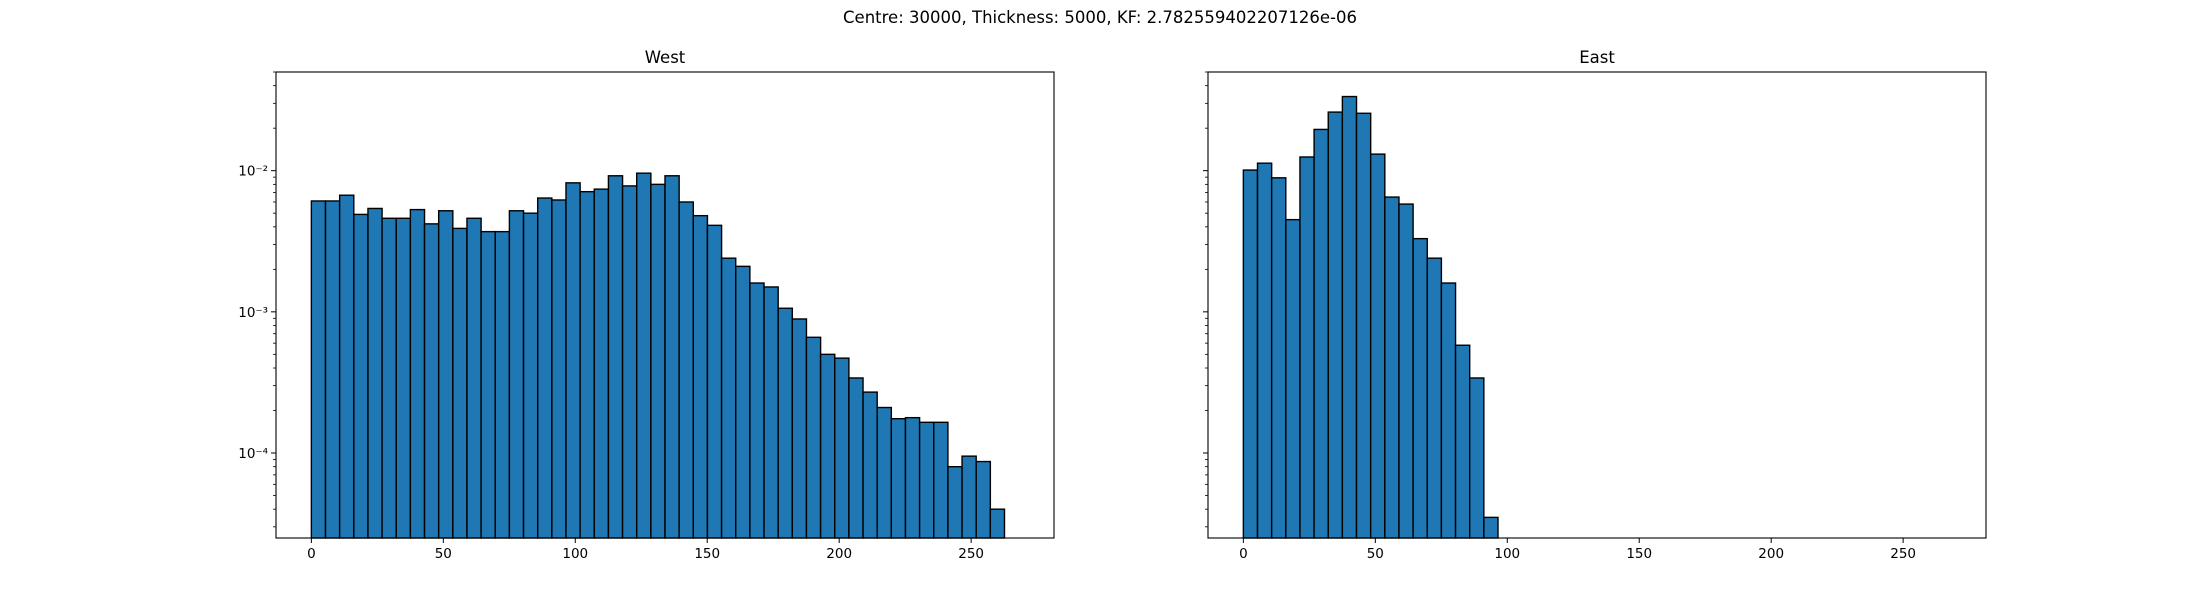  What do you see at coordinates (1903, 554) in the screenshot?
I see `east-xtick-label-250: 250` at bounding box center [1903, 554].